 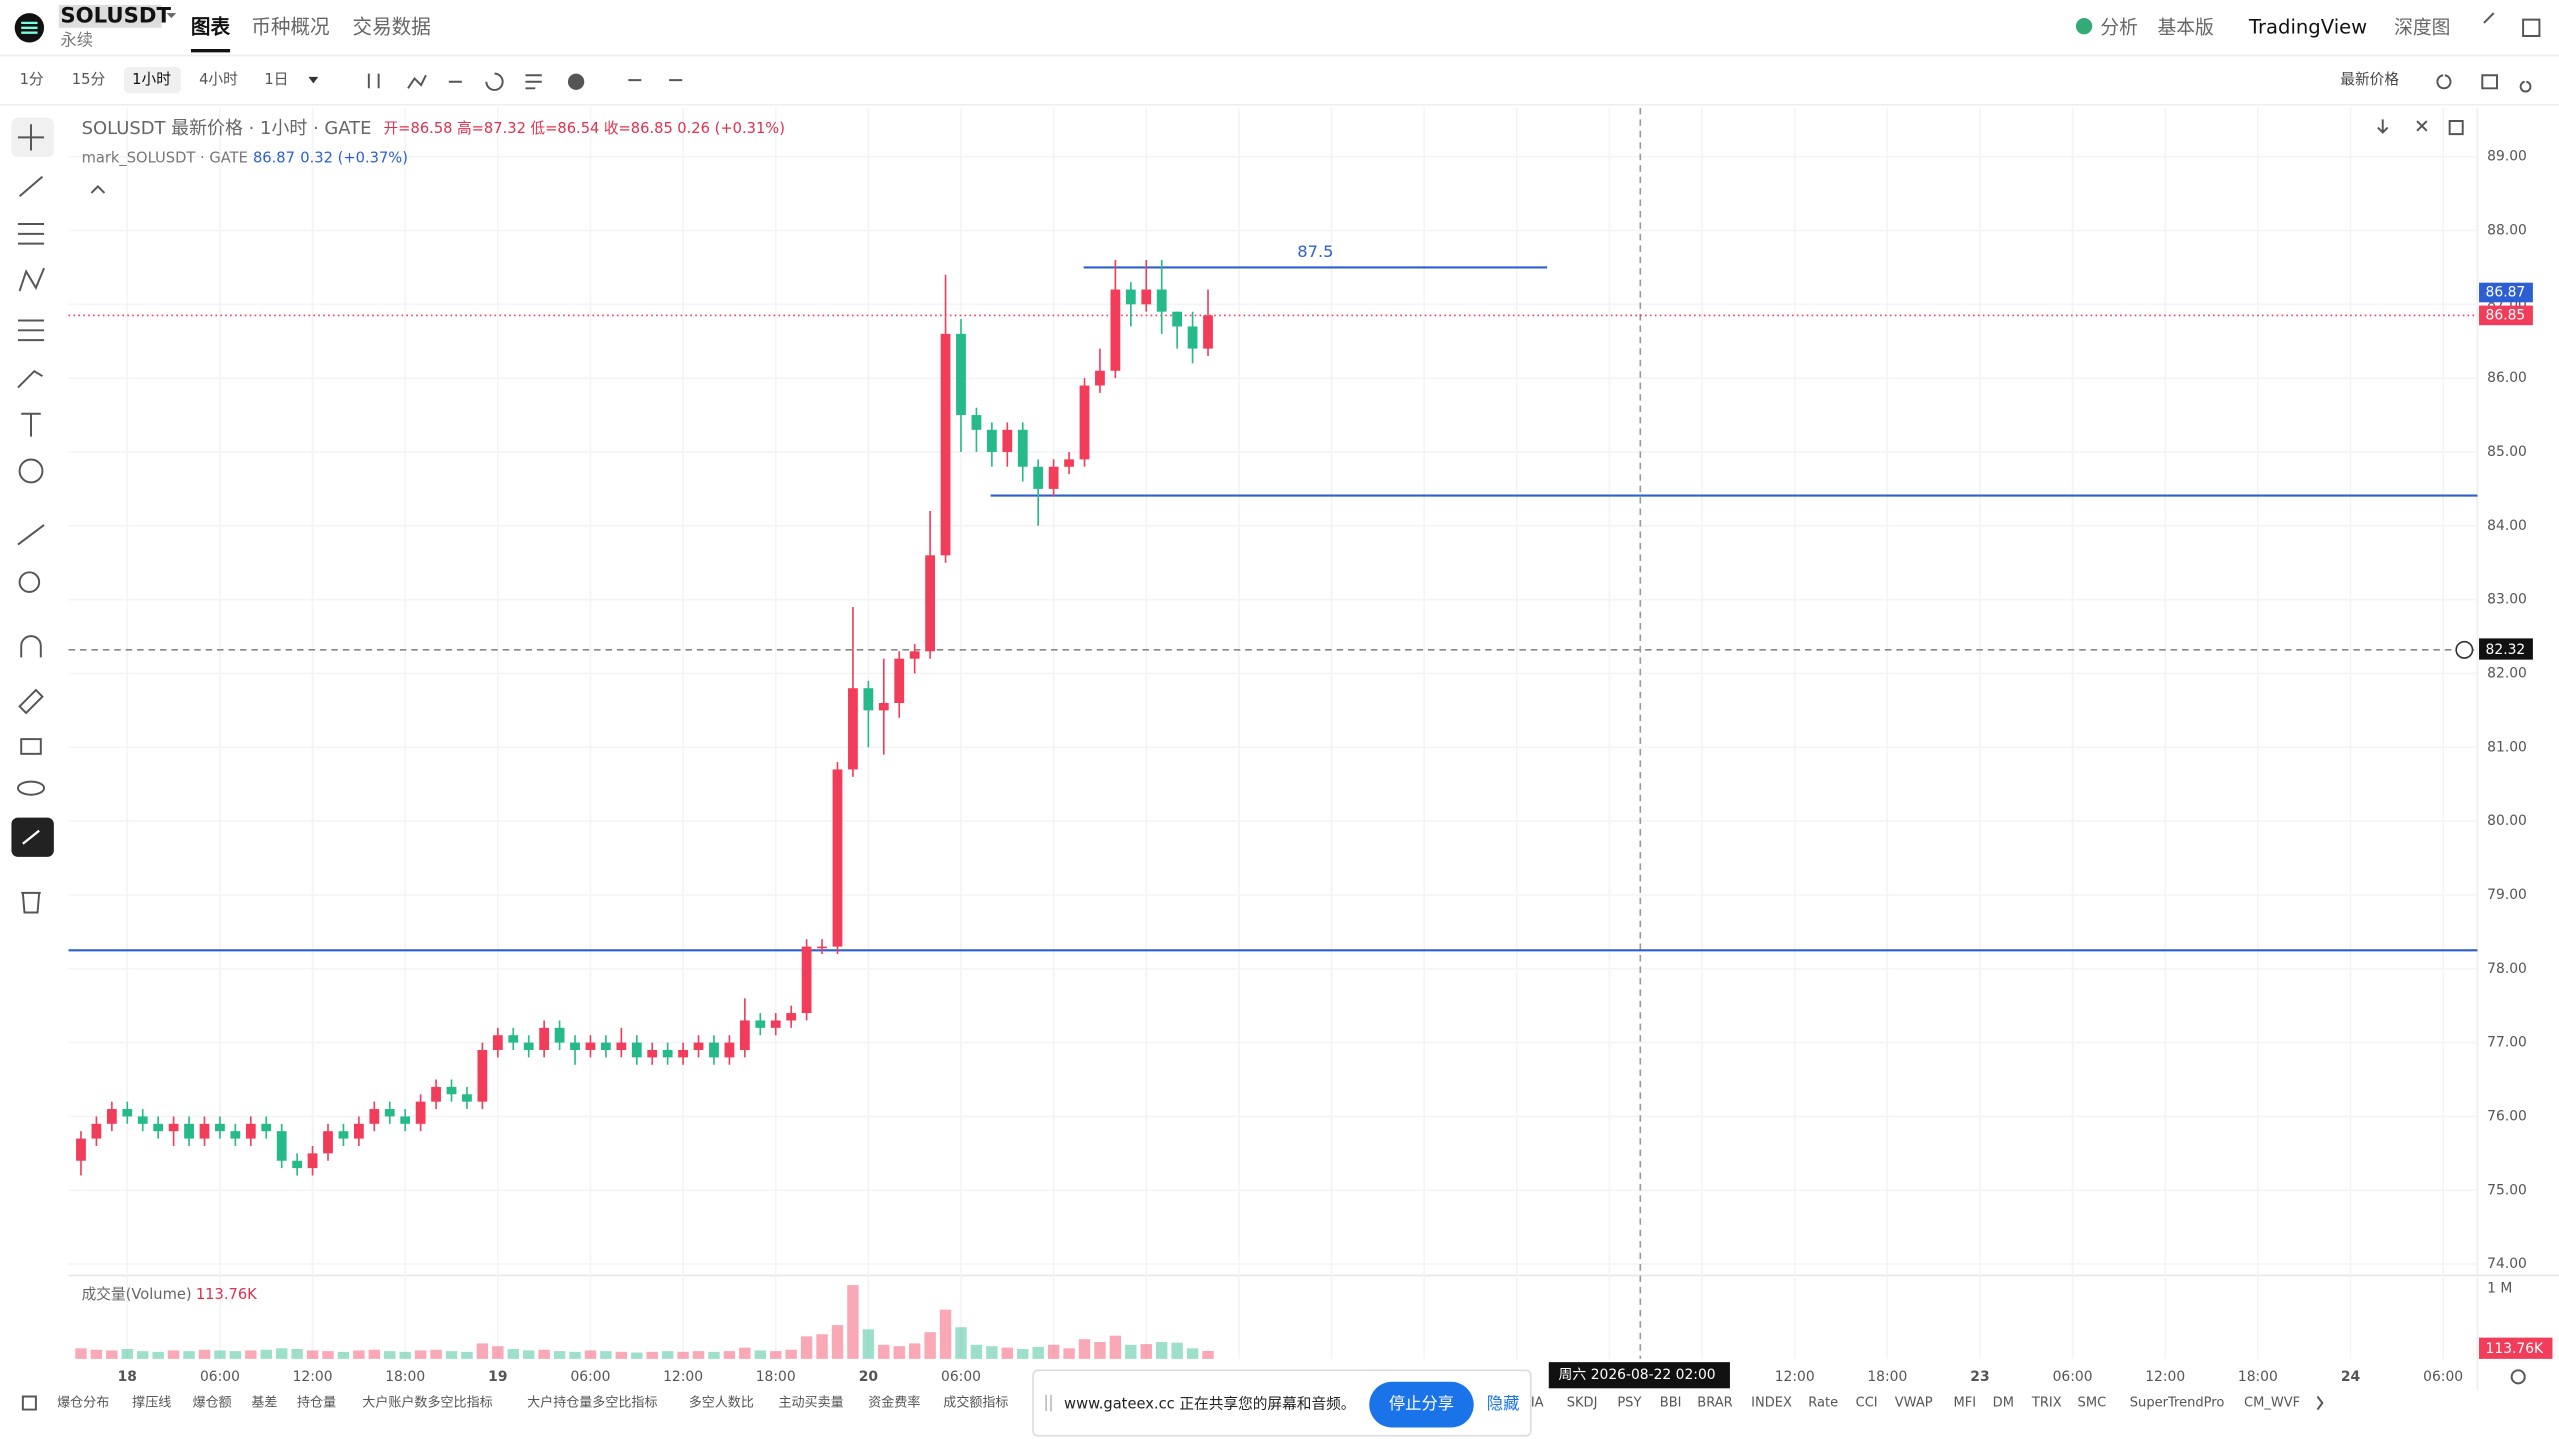 What do you see at coordinates (32, 515) in the screenshot?
I see `left-tools` at bounding box center [32, 515].